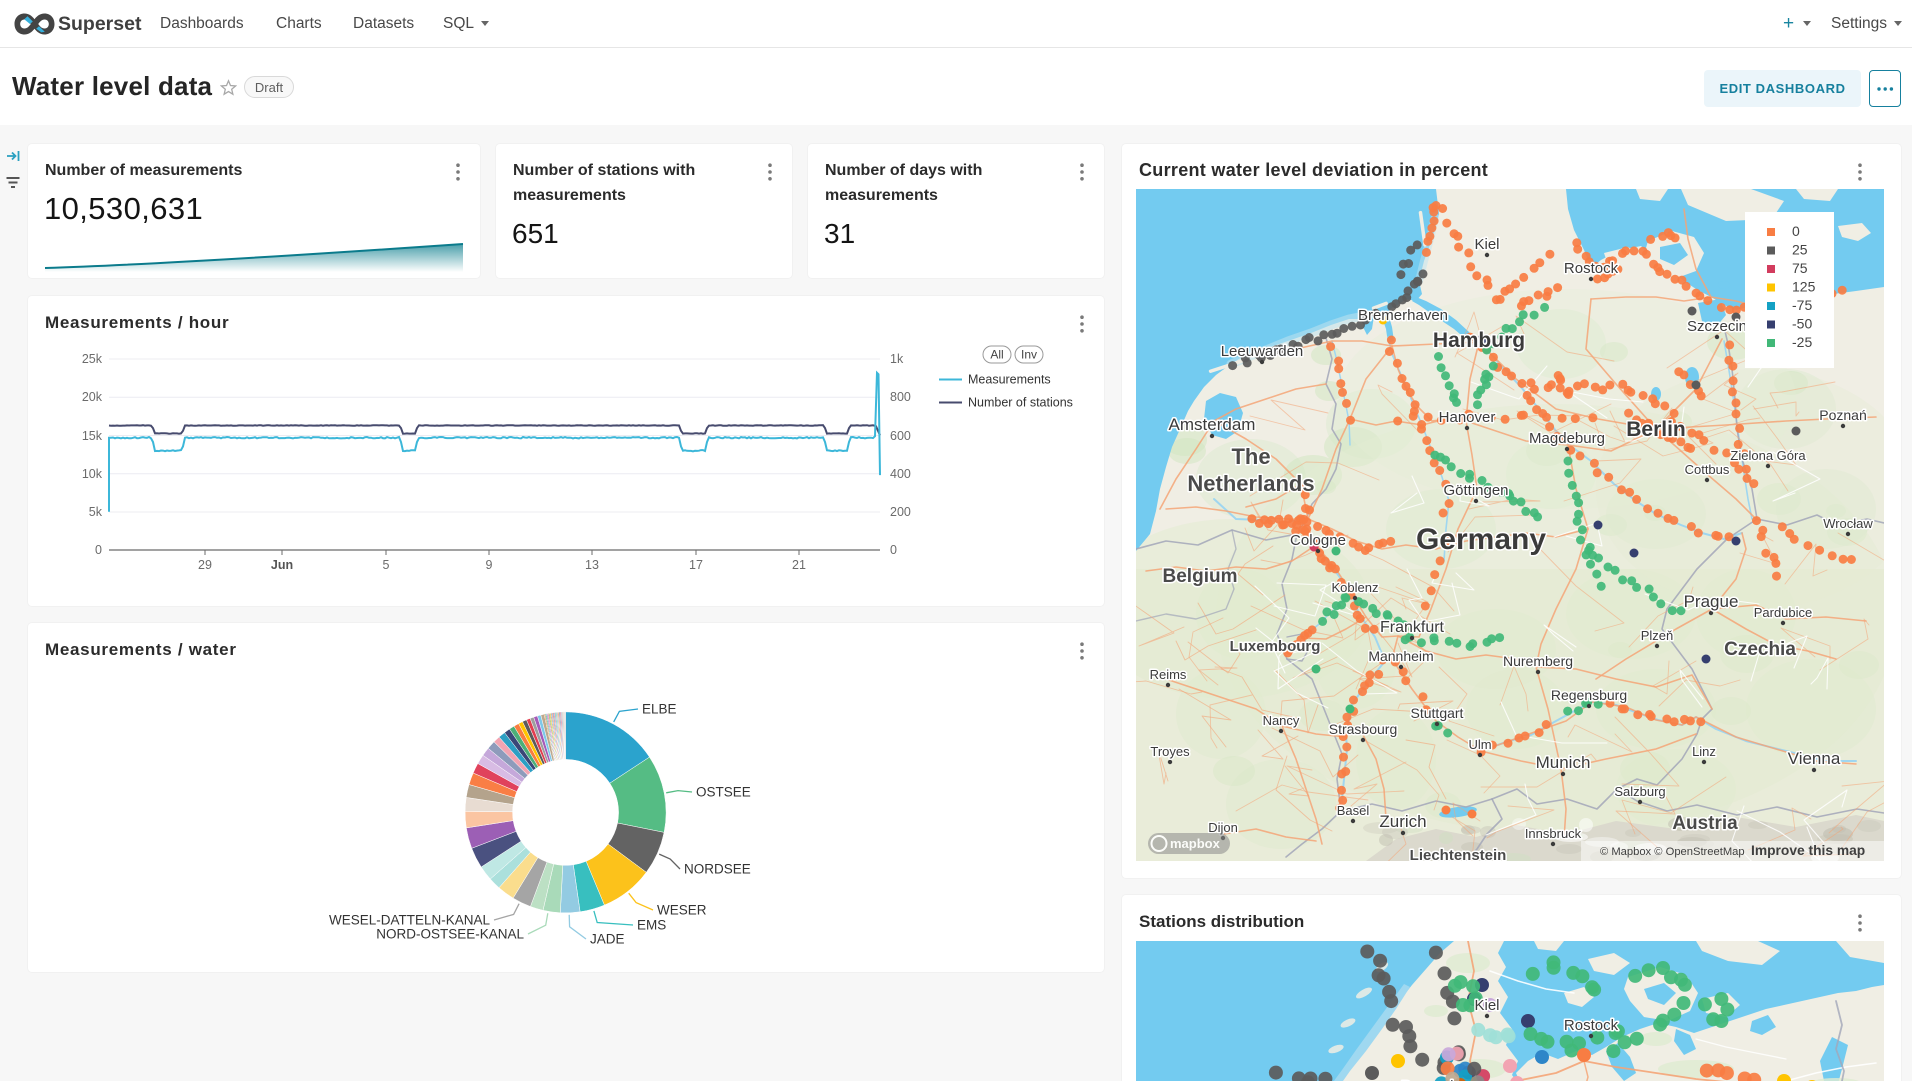  What do you see at coordinates (1262, 351) in the screenshot?
I see `svg-text: Leeuwarden` at bounding box center [1262, 351].